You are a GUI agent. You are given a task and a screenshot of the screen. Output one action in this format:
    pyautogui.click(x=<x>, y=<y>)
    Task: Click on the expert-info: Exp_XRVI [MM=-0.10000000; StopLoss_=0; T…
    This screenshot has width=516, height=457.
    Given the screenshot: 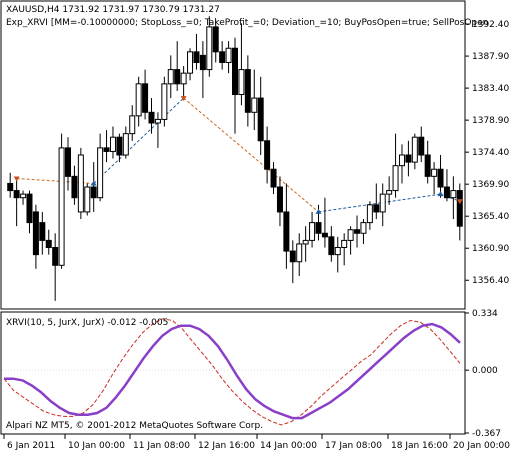 What is the action you would take?
    pyautogui.click(x=247, y=23)
    